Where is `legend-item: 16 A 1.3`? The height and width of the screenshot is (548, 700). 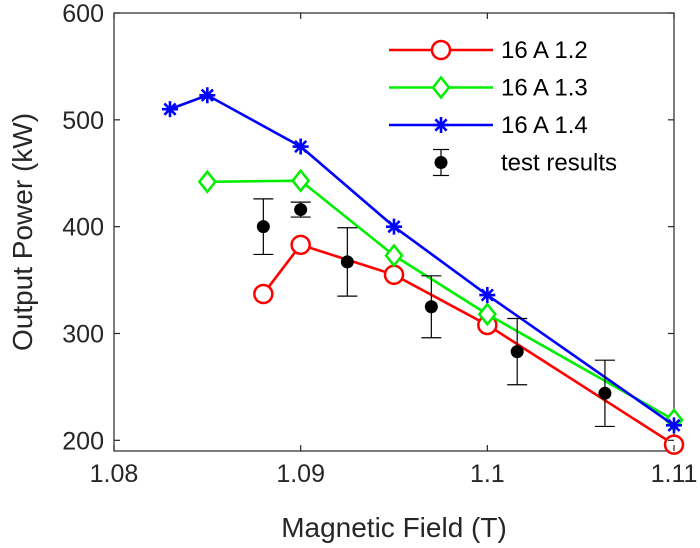 legend-item: 16 A 1.3 is located at coordinates (488, 88).